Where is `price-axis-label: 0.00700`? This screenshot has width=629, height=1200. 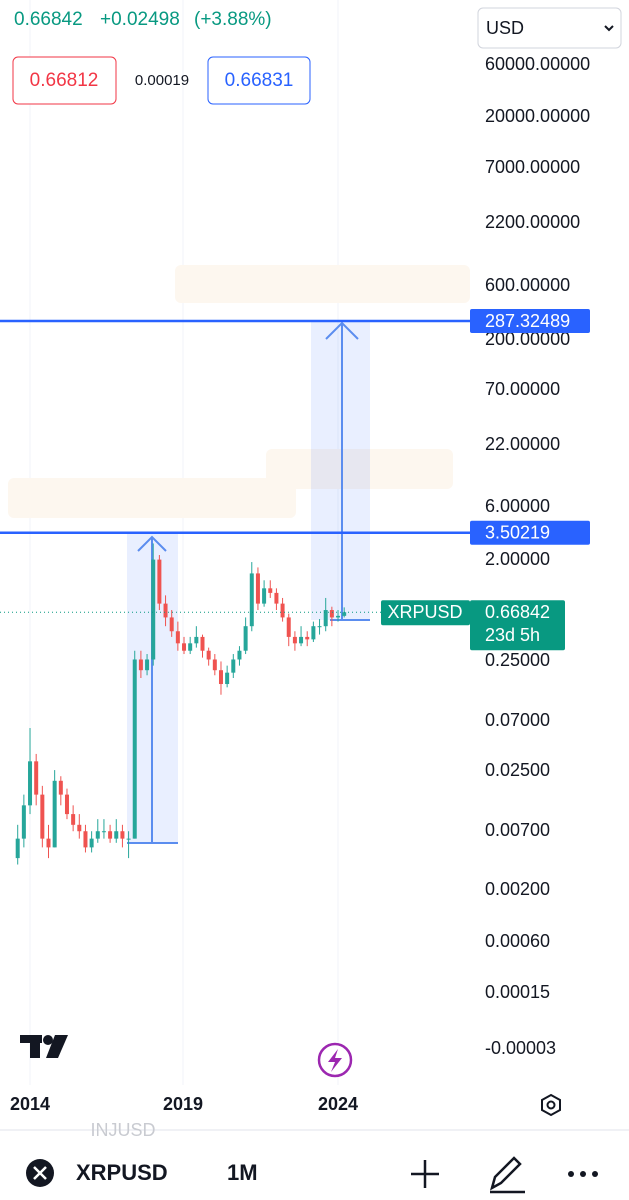 price-axis-label: 0.00700 is located at coordinates (517, 830).